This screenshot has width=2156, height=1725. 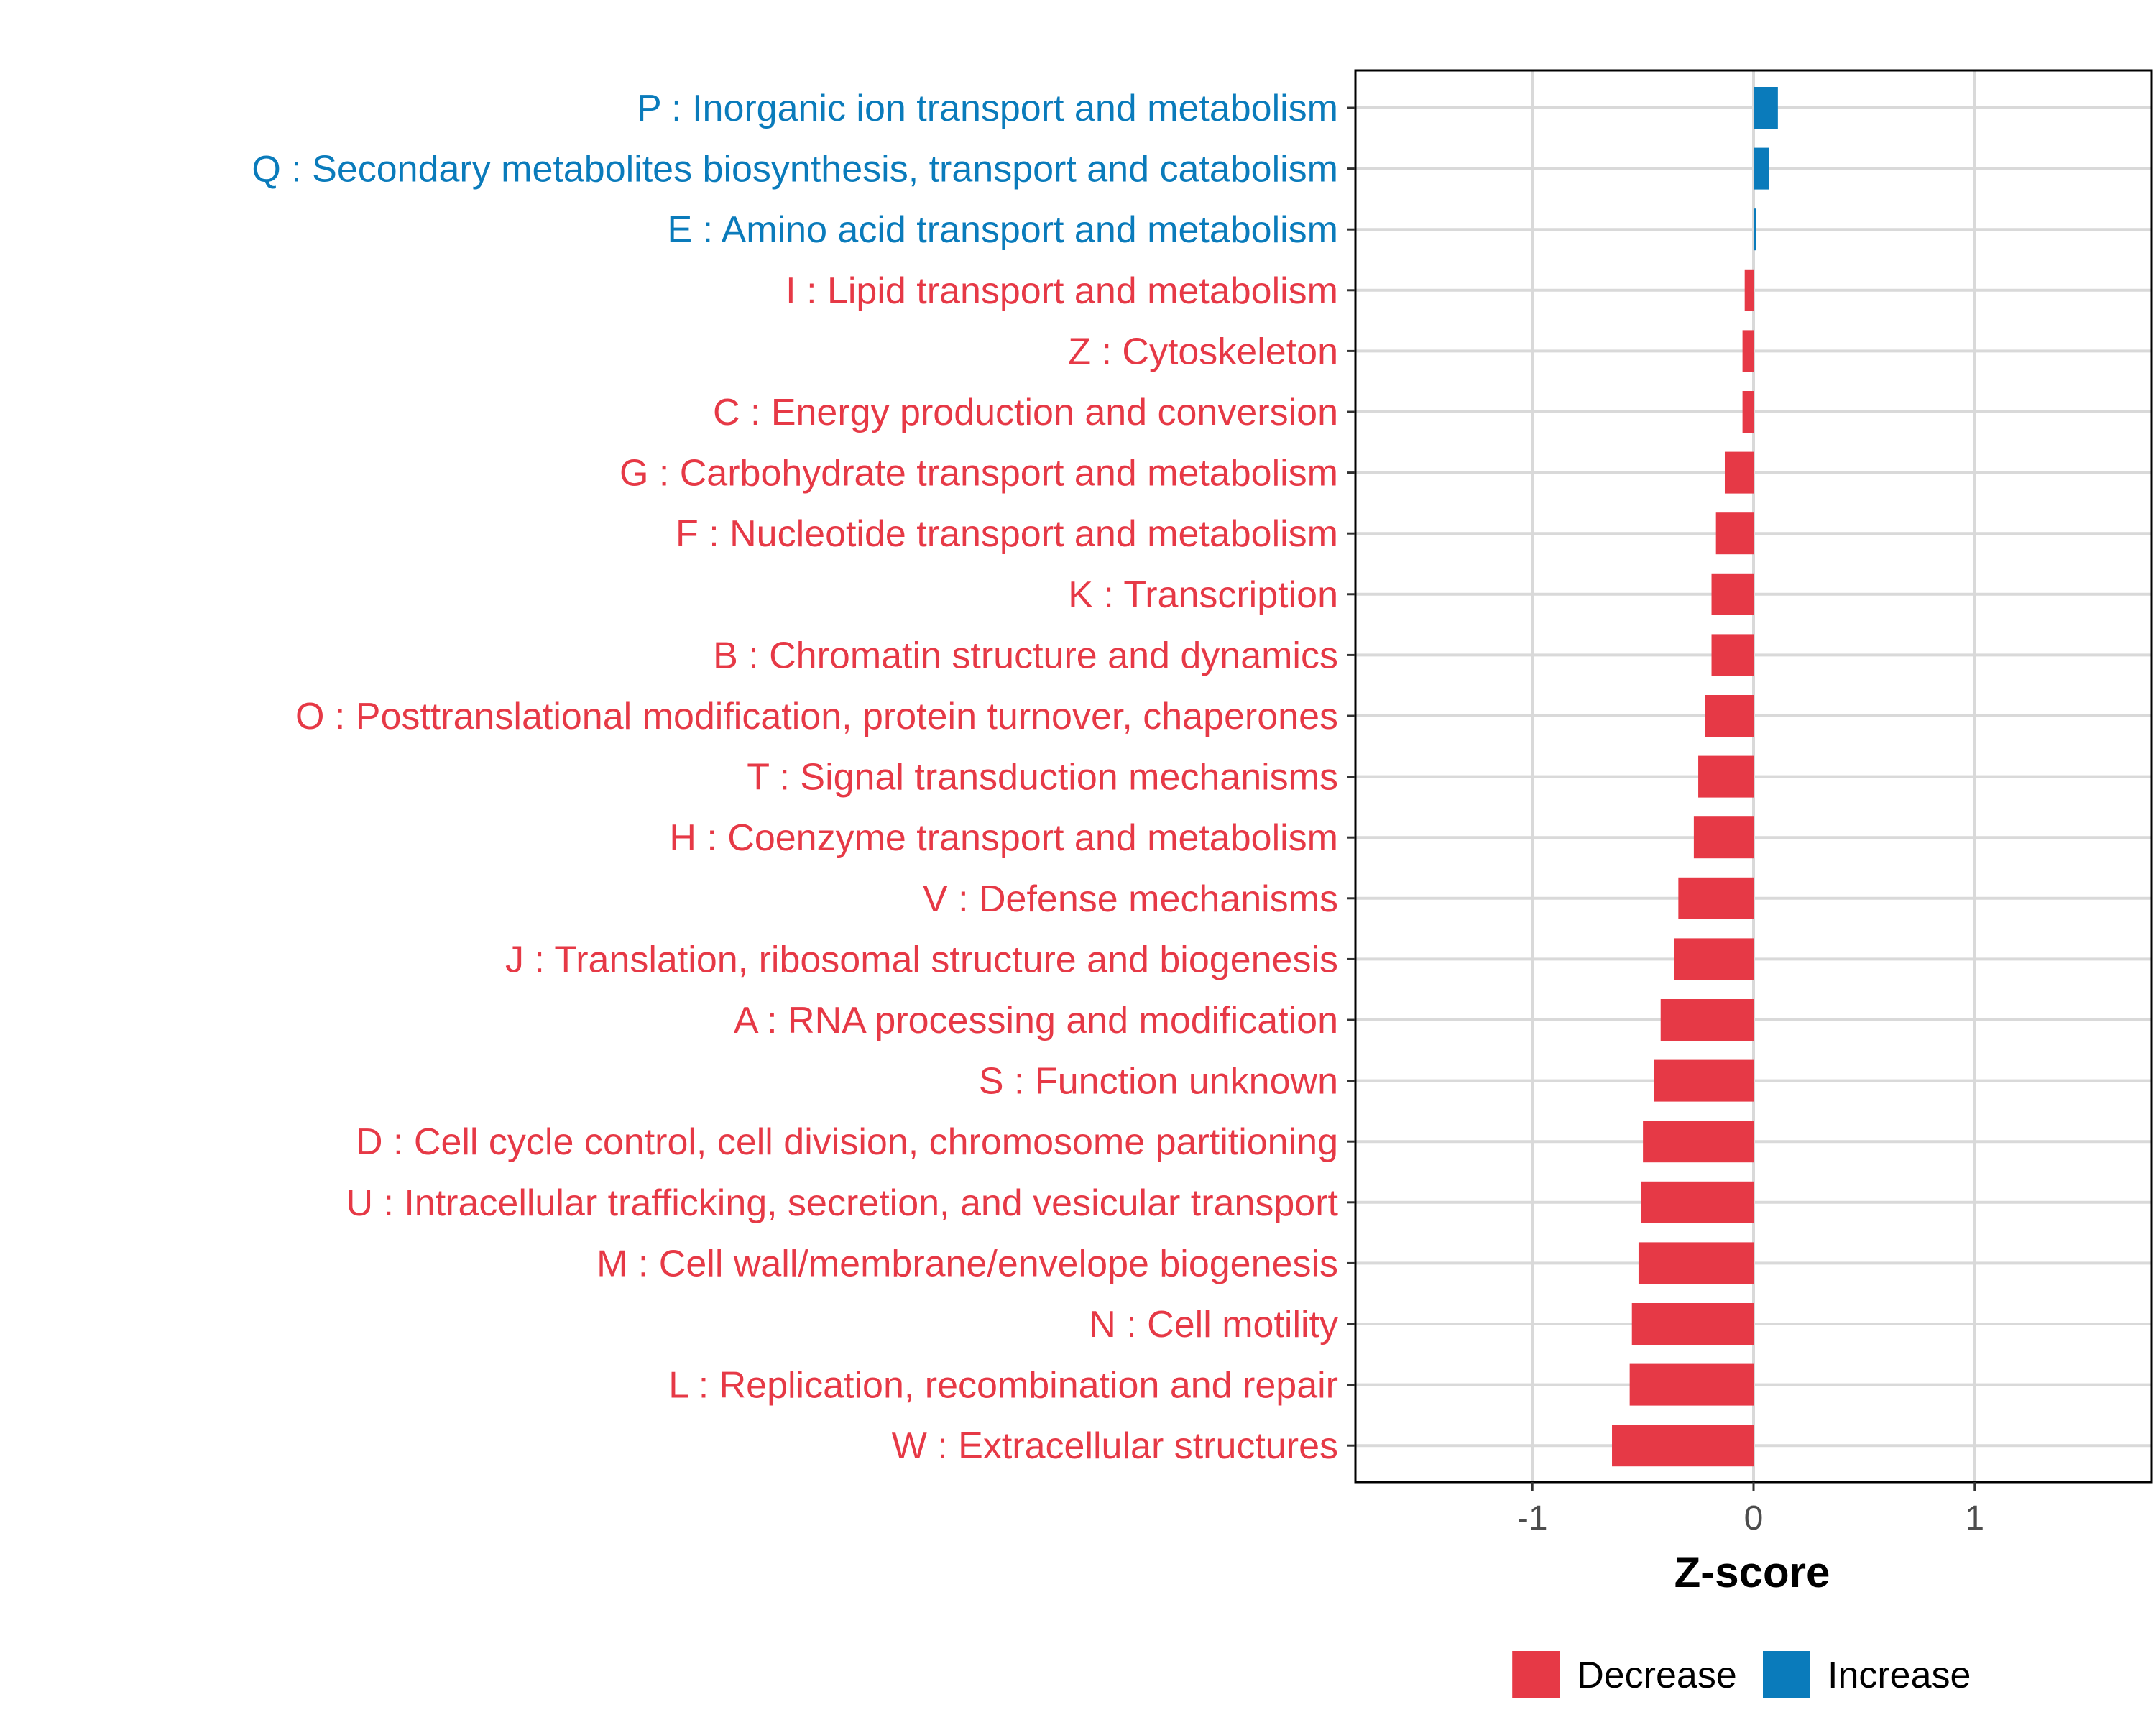 What do you see at coordinates (1203, 595) in the screenshot?
I see `y-tick-label: K : Transcription` at bounding box center [1203, 595].